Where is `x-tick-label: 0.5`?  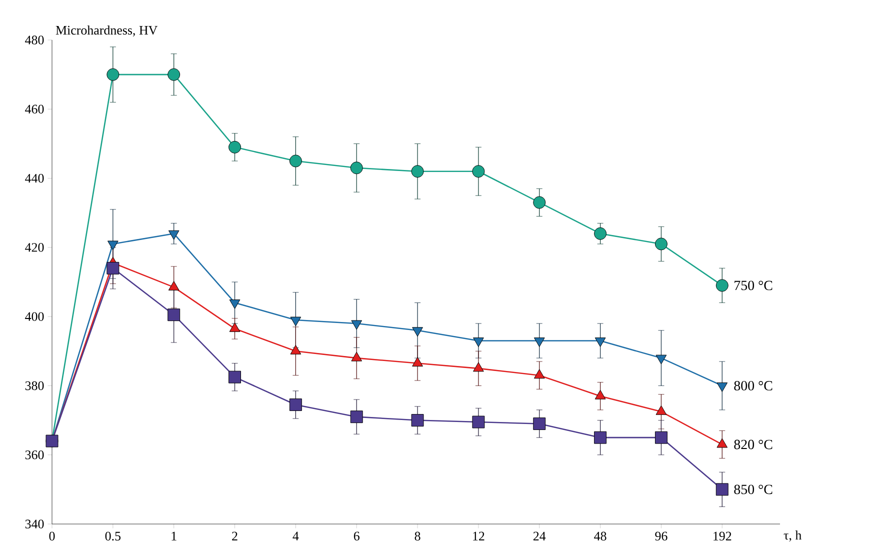 x-tick-label: 0.5 is located at coordinates (113, 536).